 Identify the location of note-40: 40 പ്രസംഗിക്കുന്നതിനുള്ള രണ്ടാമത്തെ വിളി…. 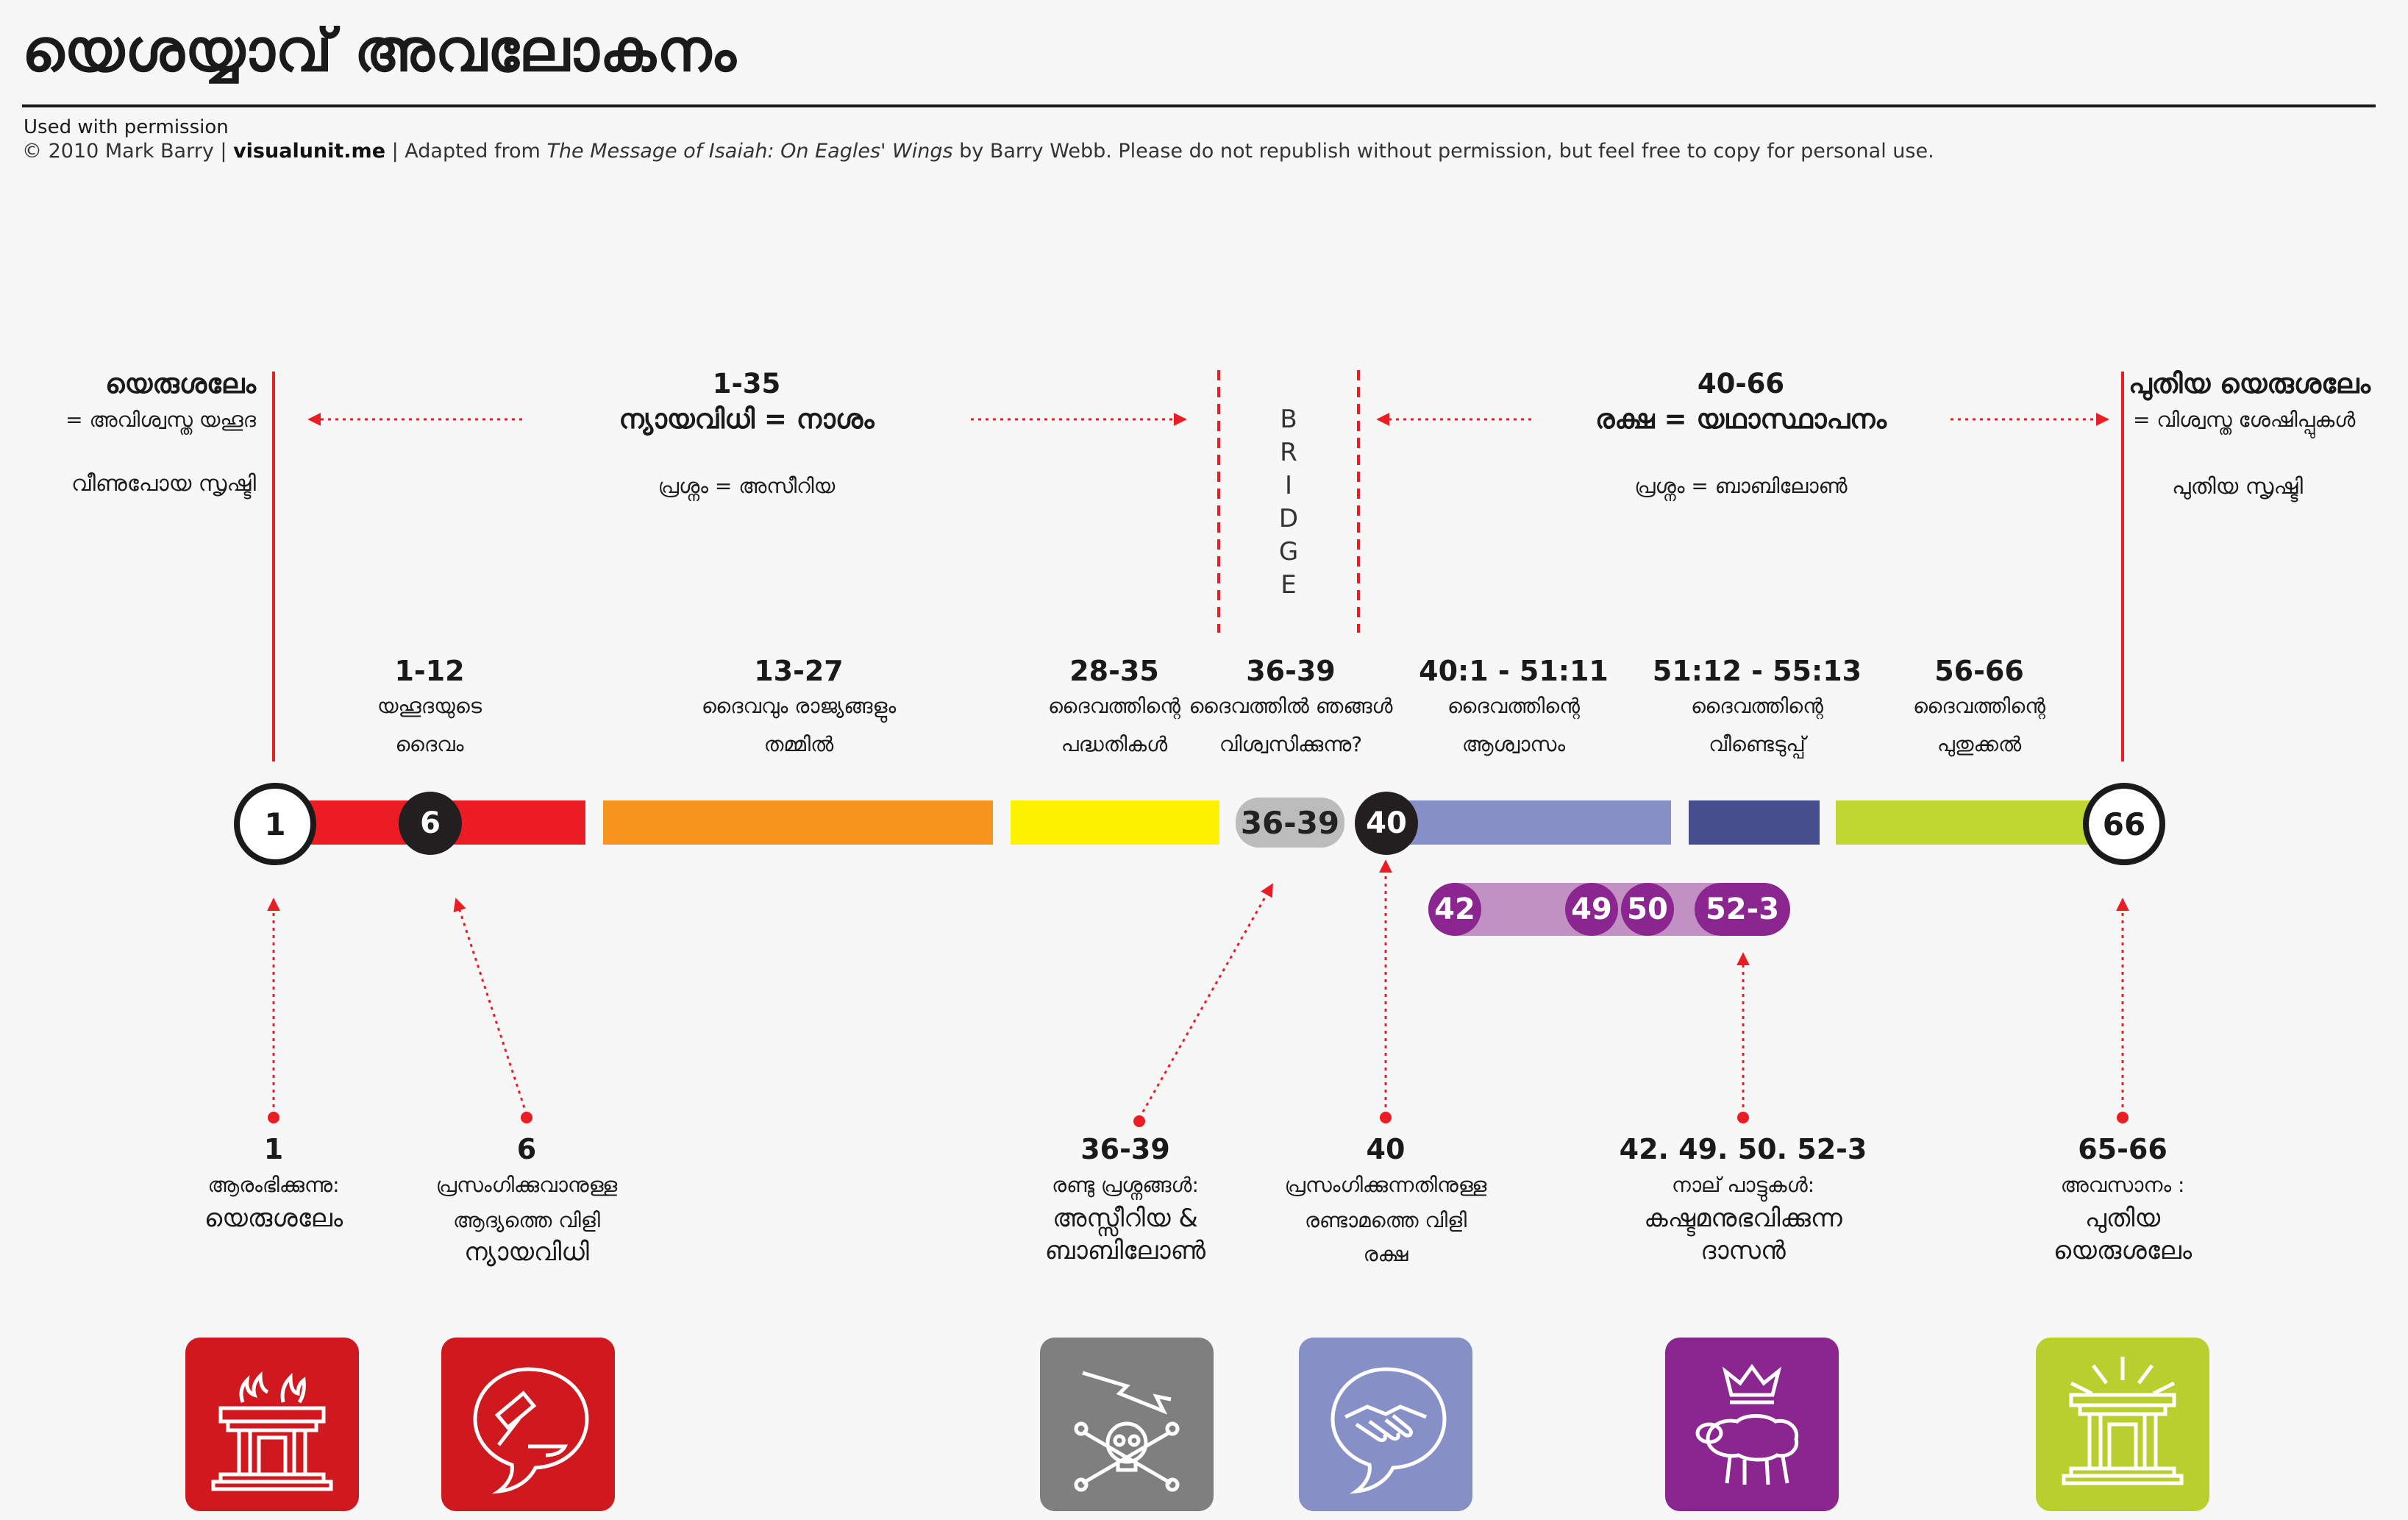
(1385, 1199).